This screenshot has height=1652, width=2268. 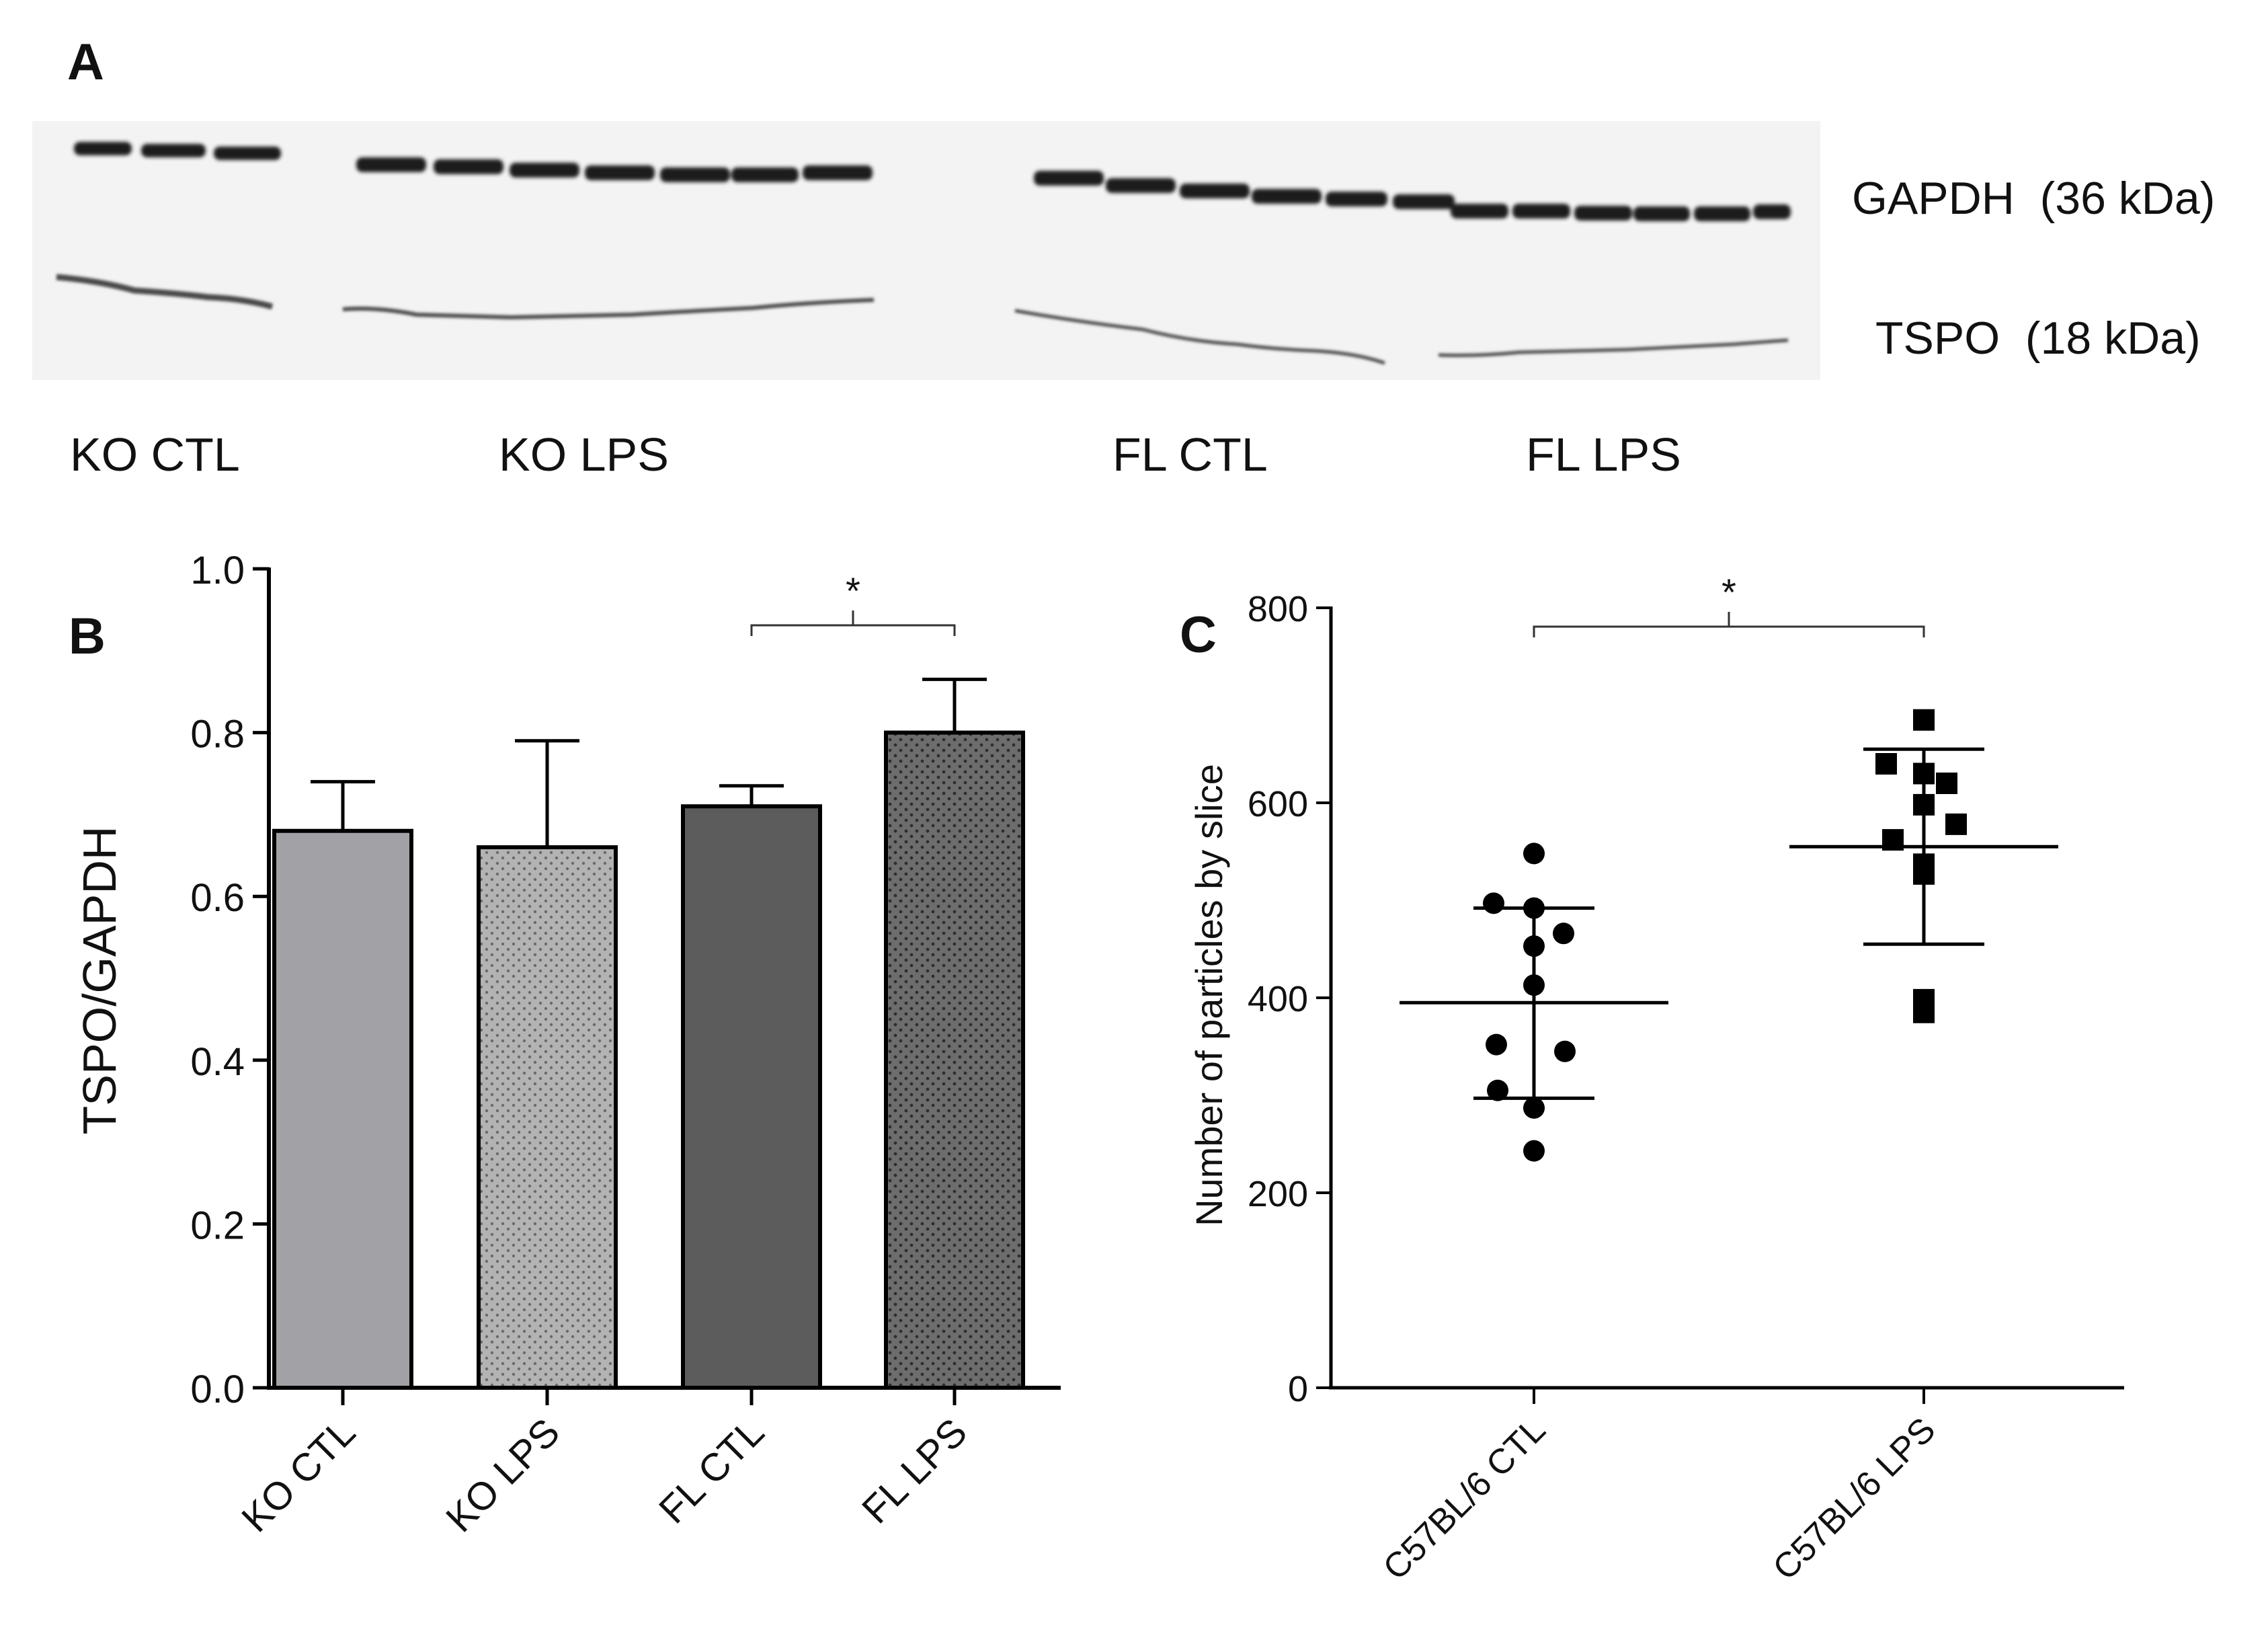 I want to click on x-tick-label: KO CTL, so click(x=298, y=1475).